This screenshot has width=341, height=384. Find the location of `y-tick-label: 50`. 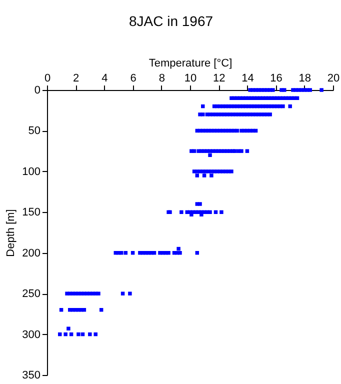

y-tick-label: 50 is located at coordinates (34, 131).